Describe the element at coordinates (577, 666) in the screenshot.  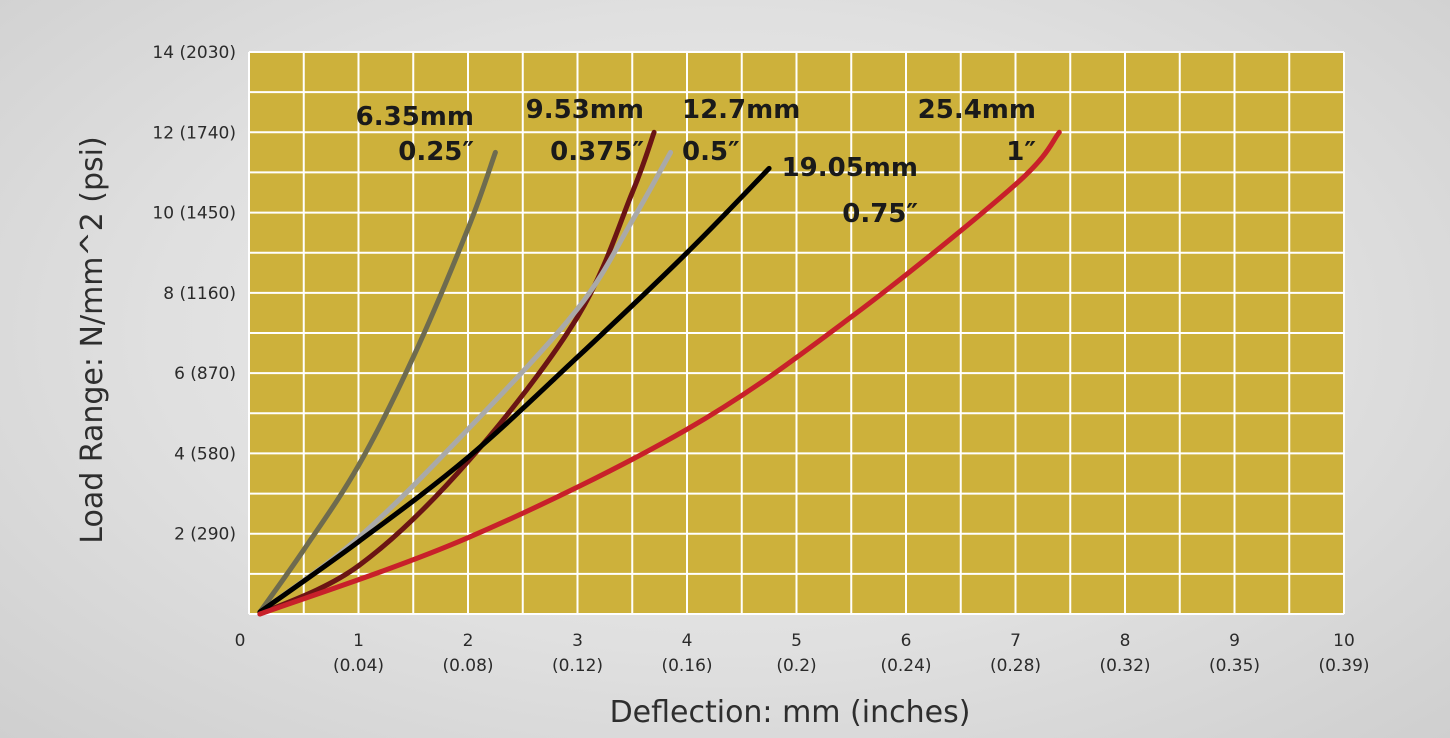
I see `x-tick-label-in: (0.12)` at that location.